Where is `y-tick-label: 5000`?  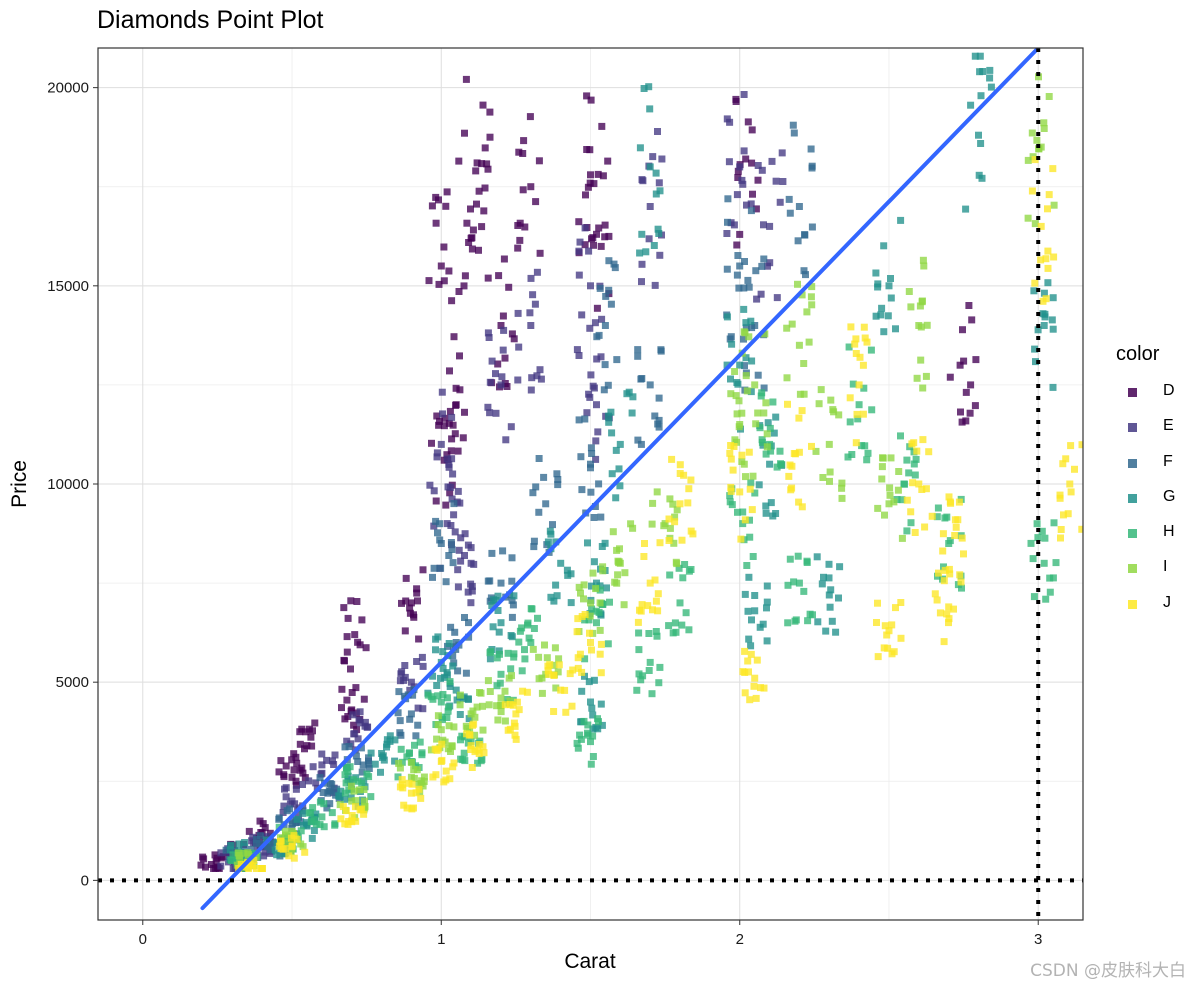 y-tick-label: 5000 is located at coordinates (72, 682).